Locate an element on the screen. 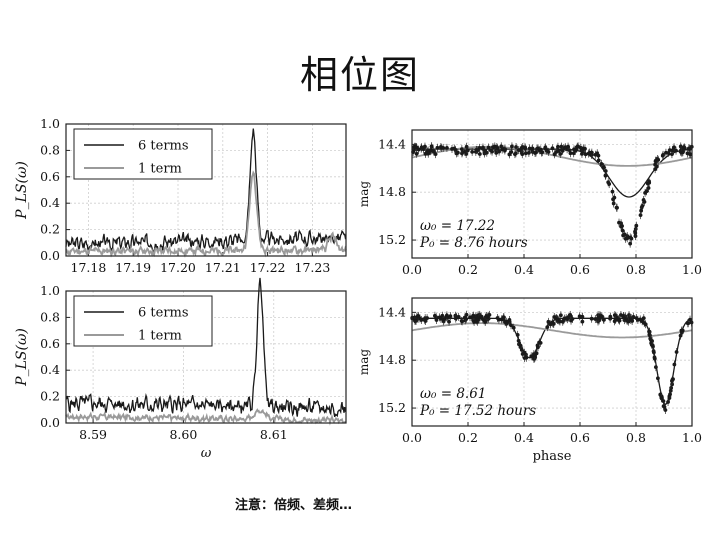  y-tick-label: 1.0 is located at coordinates (50, 290).